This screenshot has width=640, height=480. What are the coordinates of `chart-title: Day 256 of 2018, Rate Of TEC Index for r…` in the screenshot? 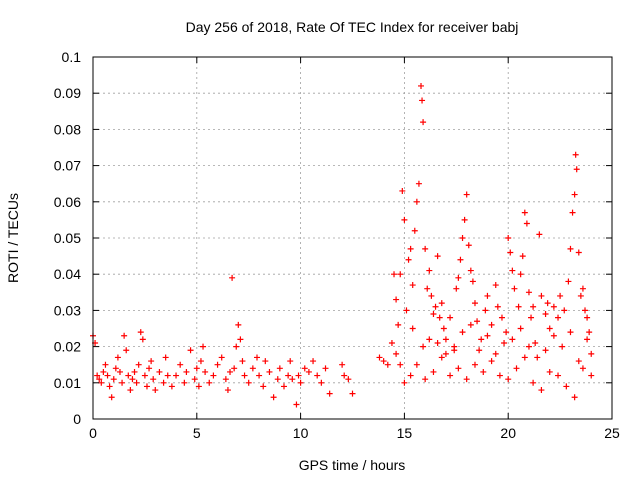 It's located at (352, 27).